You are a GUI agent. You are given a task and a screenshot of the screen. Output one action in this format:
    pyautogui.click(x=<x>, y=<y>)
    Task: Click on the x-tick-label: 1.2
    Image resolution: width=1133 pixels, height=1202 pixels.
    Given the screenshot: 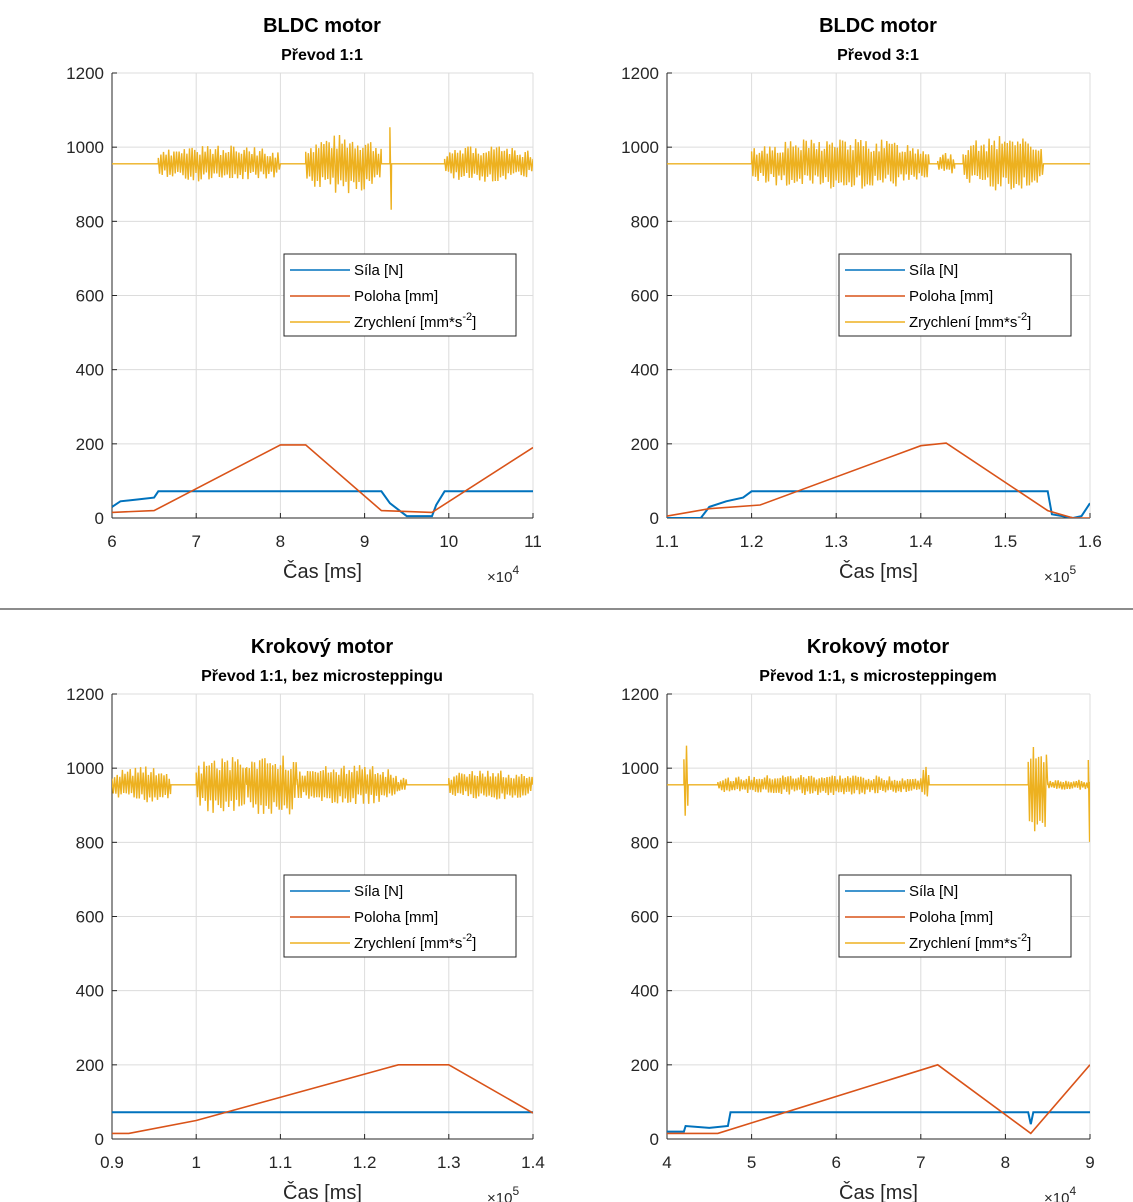 What is the action you would take?
    pyautogui.click(x=752, y=541)
    